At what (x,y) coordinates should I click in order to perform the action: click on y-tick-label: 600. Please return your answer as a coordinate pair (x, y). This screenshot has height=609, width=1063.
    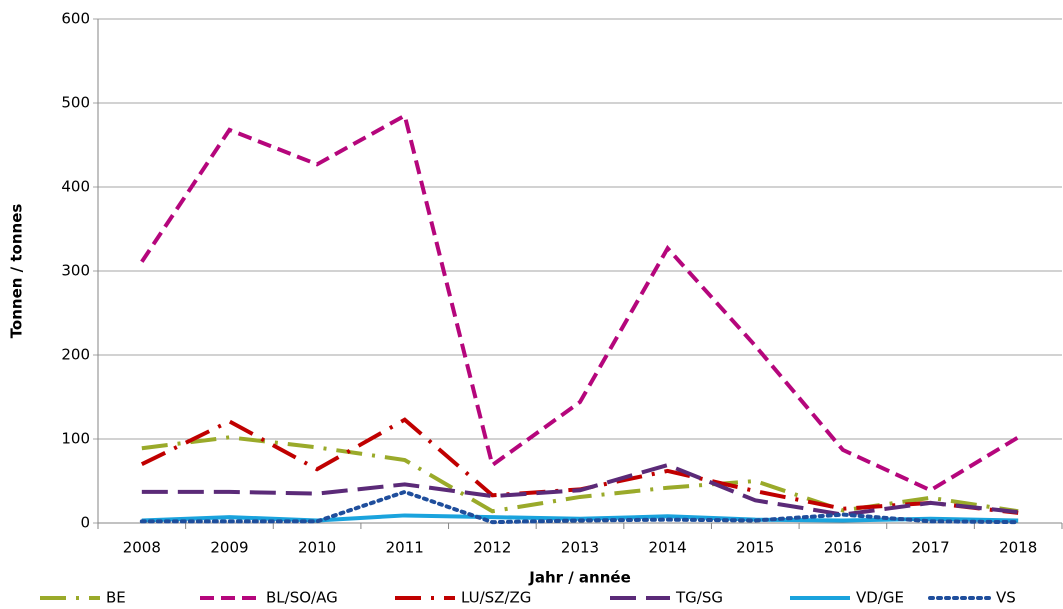
    Looking at the image, I should click on (75, 19).